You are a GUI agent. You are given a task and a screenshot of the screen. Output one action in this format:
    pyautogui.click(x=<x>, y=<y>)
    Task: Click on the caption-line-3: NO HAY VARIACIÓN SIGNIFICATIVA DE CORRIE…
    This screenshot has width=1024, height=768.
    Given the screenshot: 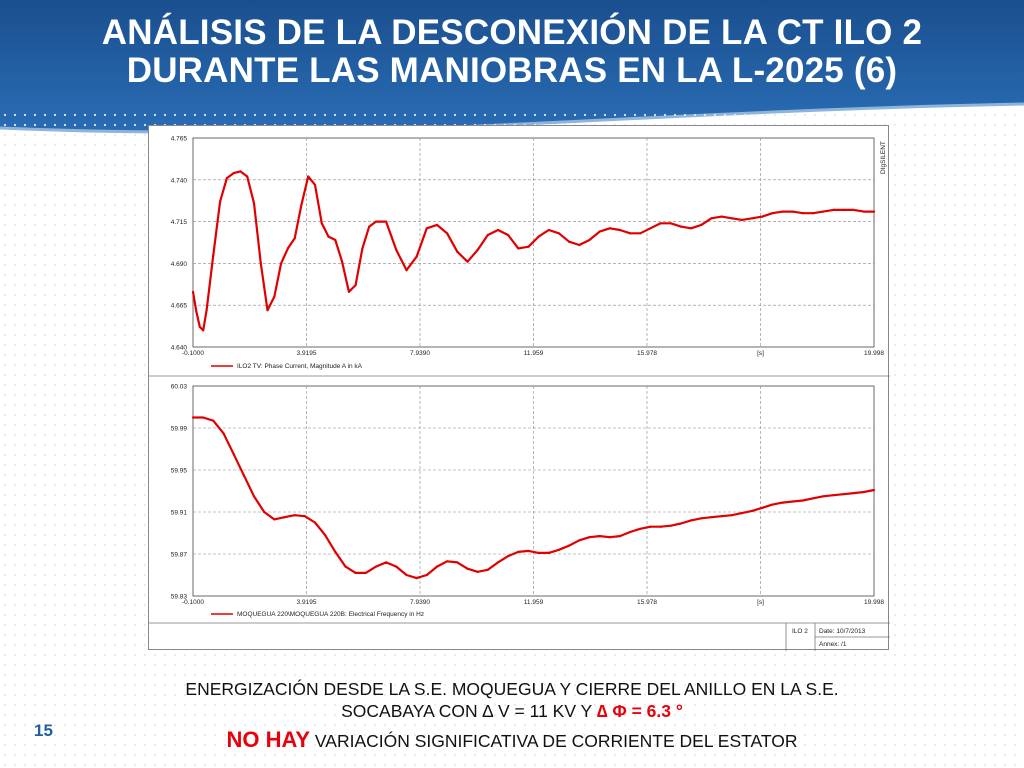 What is the action you would take?
    pyautogui.click(x=512, y=740)
    